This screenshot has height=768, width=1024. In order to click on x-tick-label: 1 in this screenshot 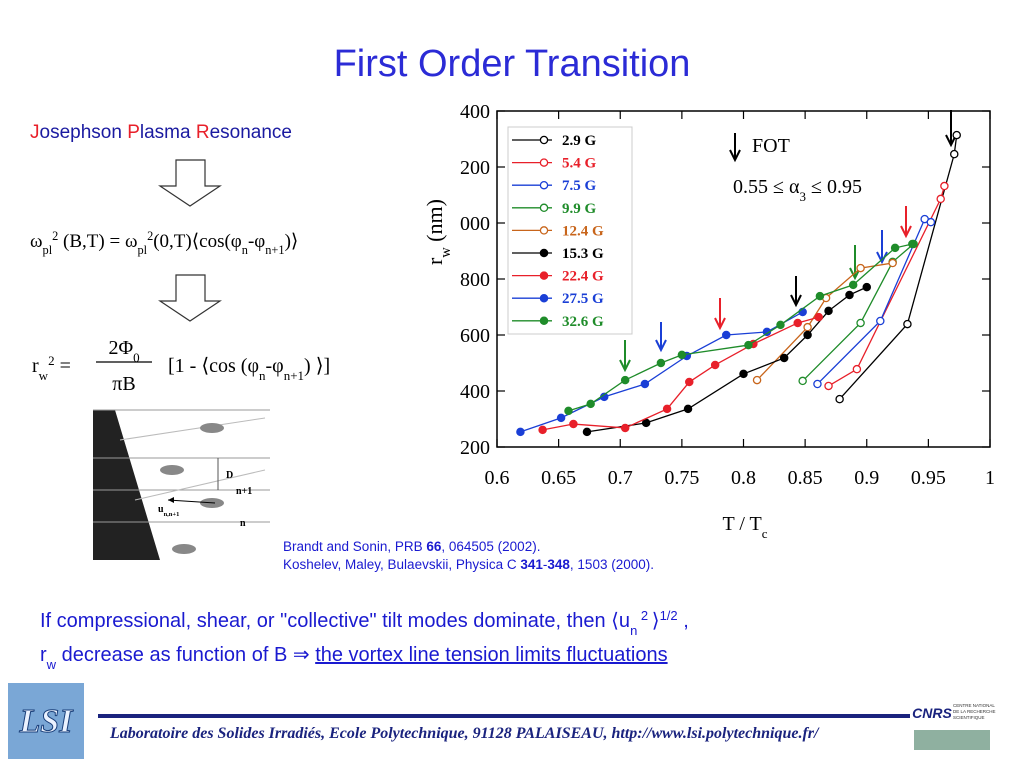, I will do `click(990, 478)`.